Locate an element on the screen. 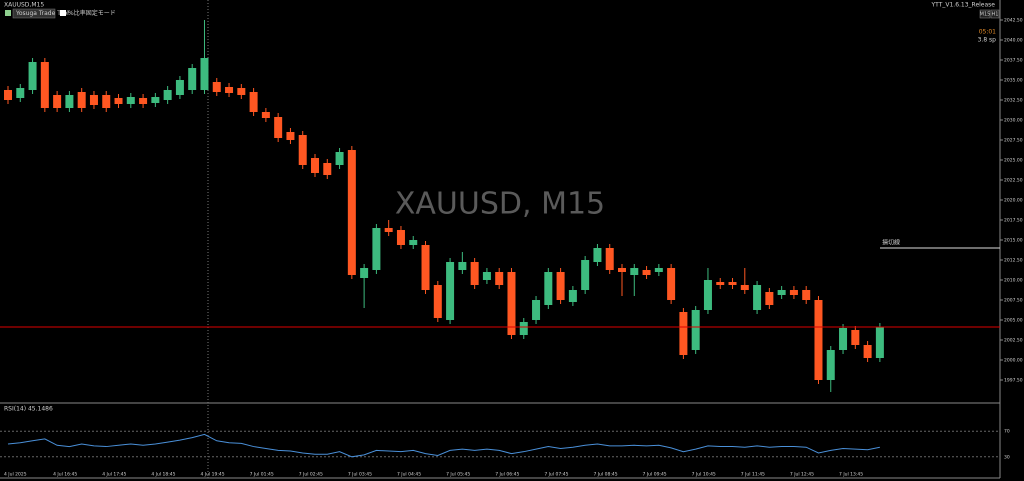 This screenshot has height=481, width=1024. y-tick-label: 2002.50 is located at coordinates (1013, 341).